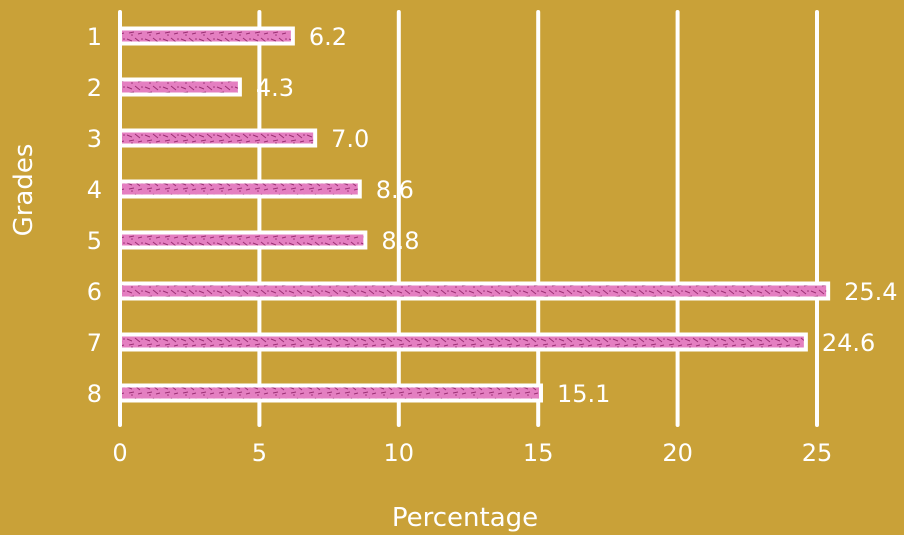  I want to click on x-tick-label: 0, so click(119, 453).